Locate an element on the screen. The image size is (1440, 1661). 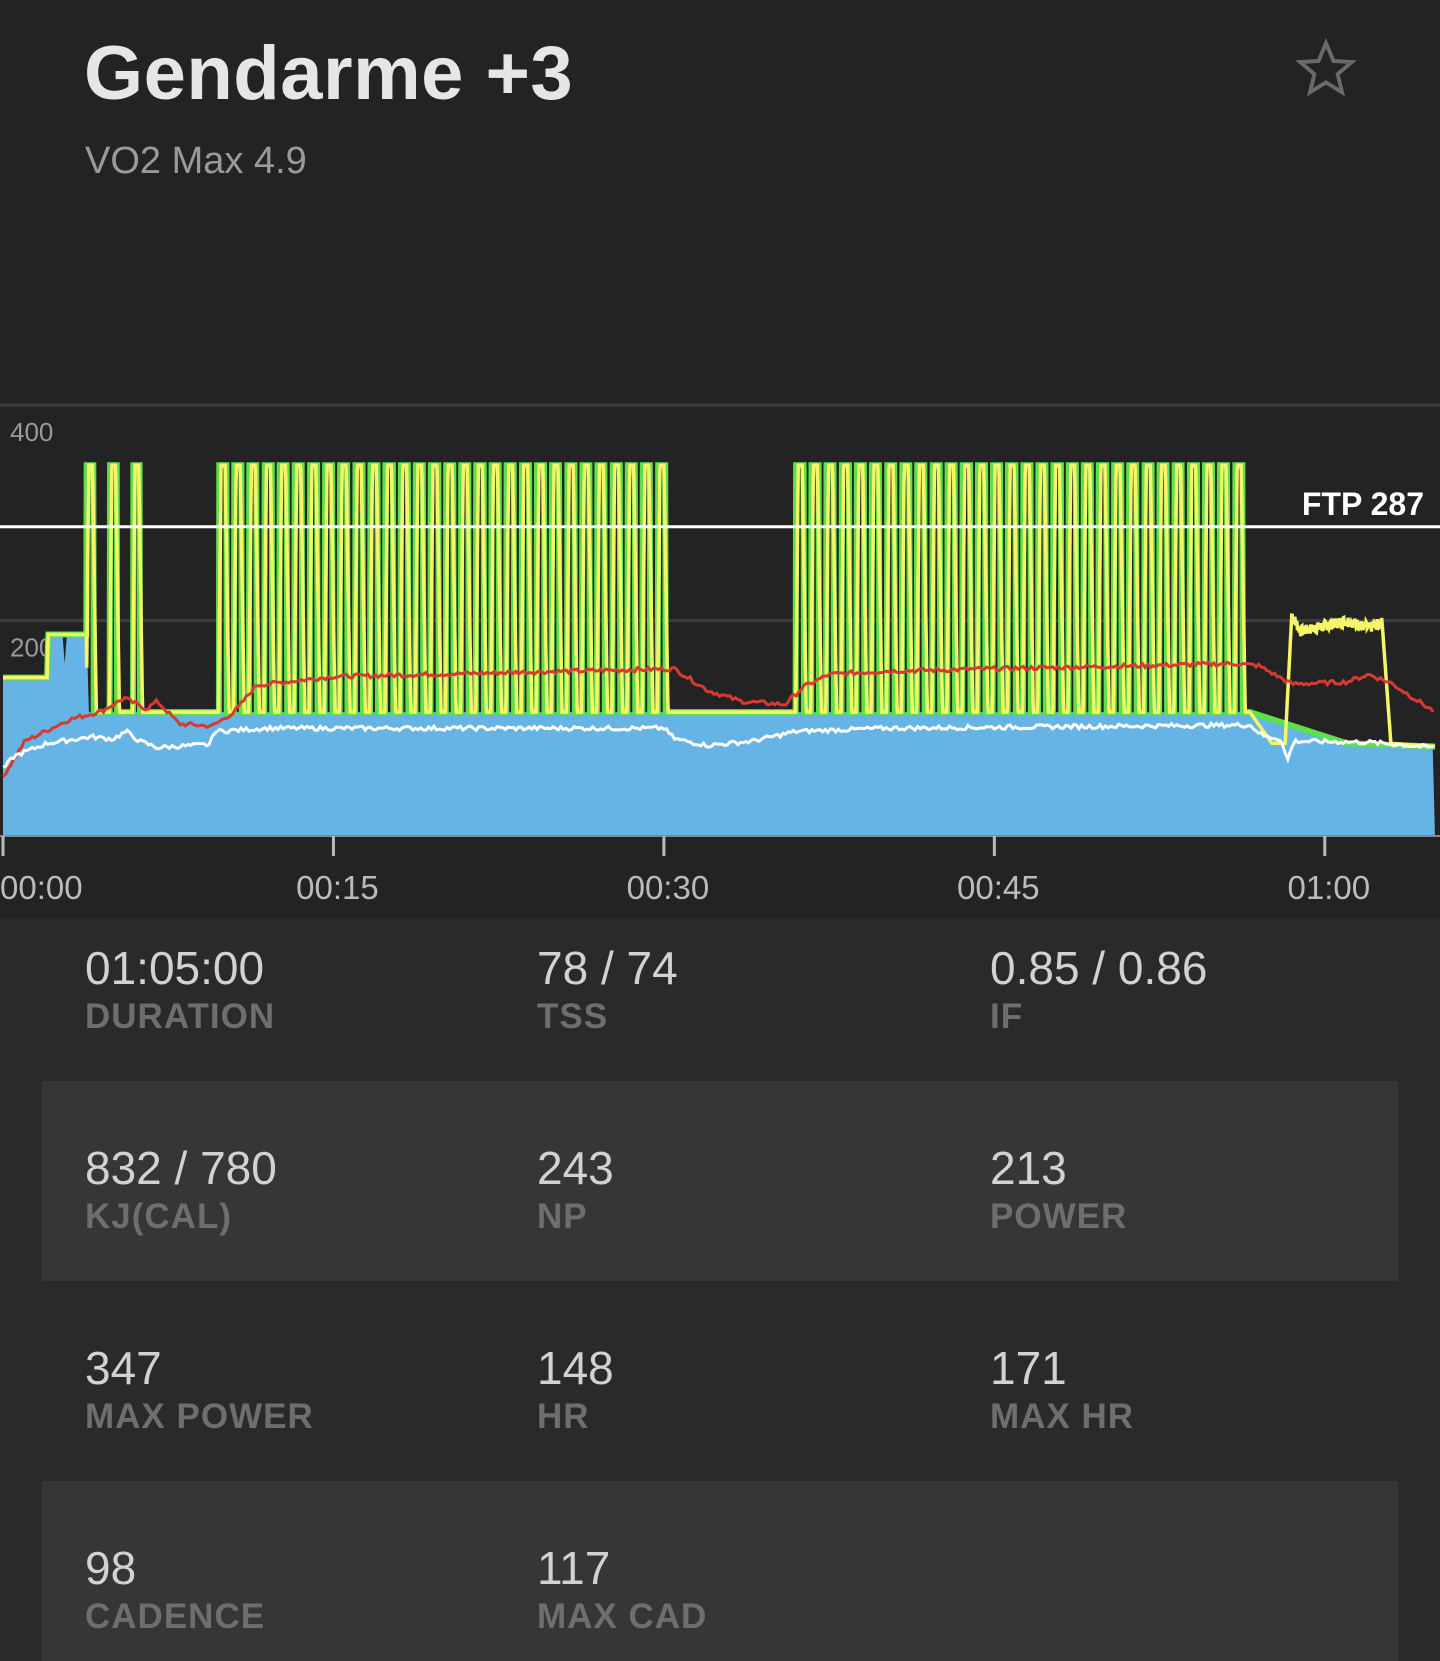
x-tick-label: 00:15 is located at coordinates (337, 887).